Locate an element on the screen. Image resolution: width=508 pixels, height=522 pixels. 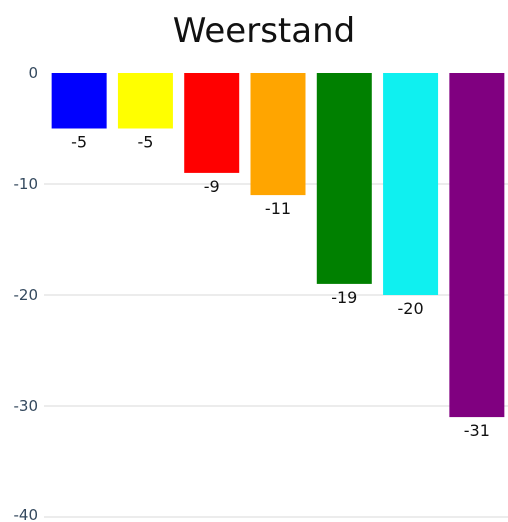
y-tick-label: -20 is located at coordinates (26, 295).